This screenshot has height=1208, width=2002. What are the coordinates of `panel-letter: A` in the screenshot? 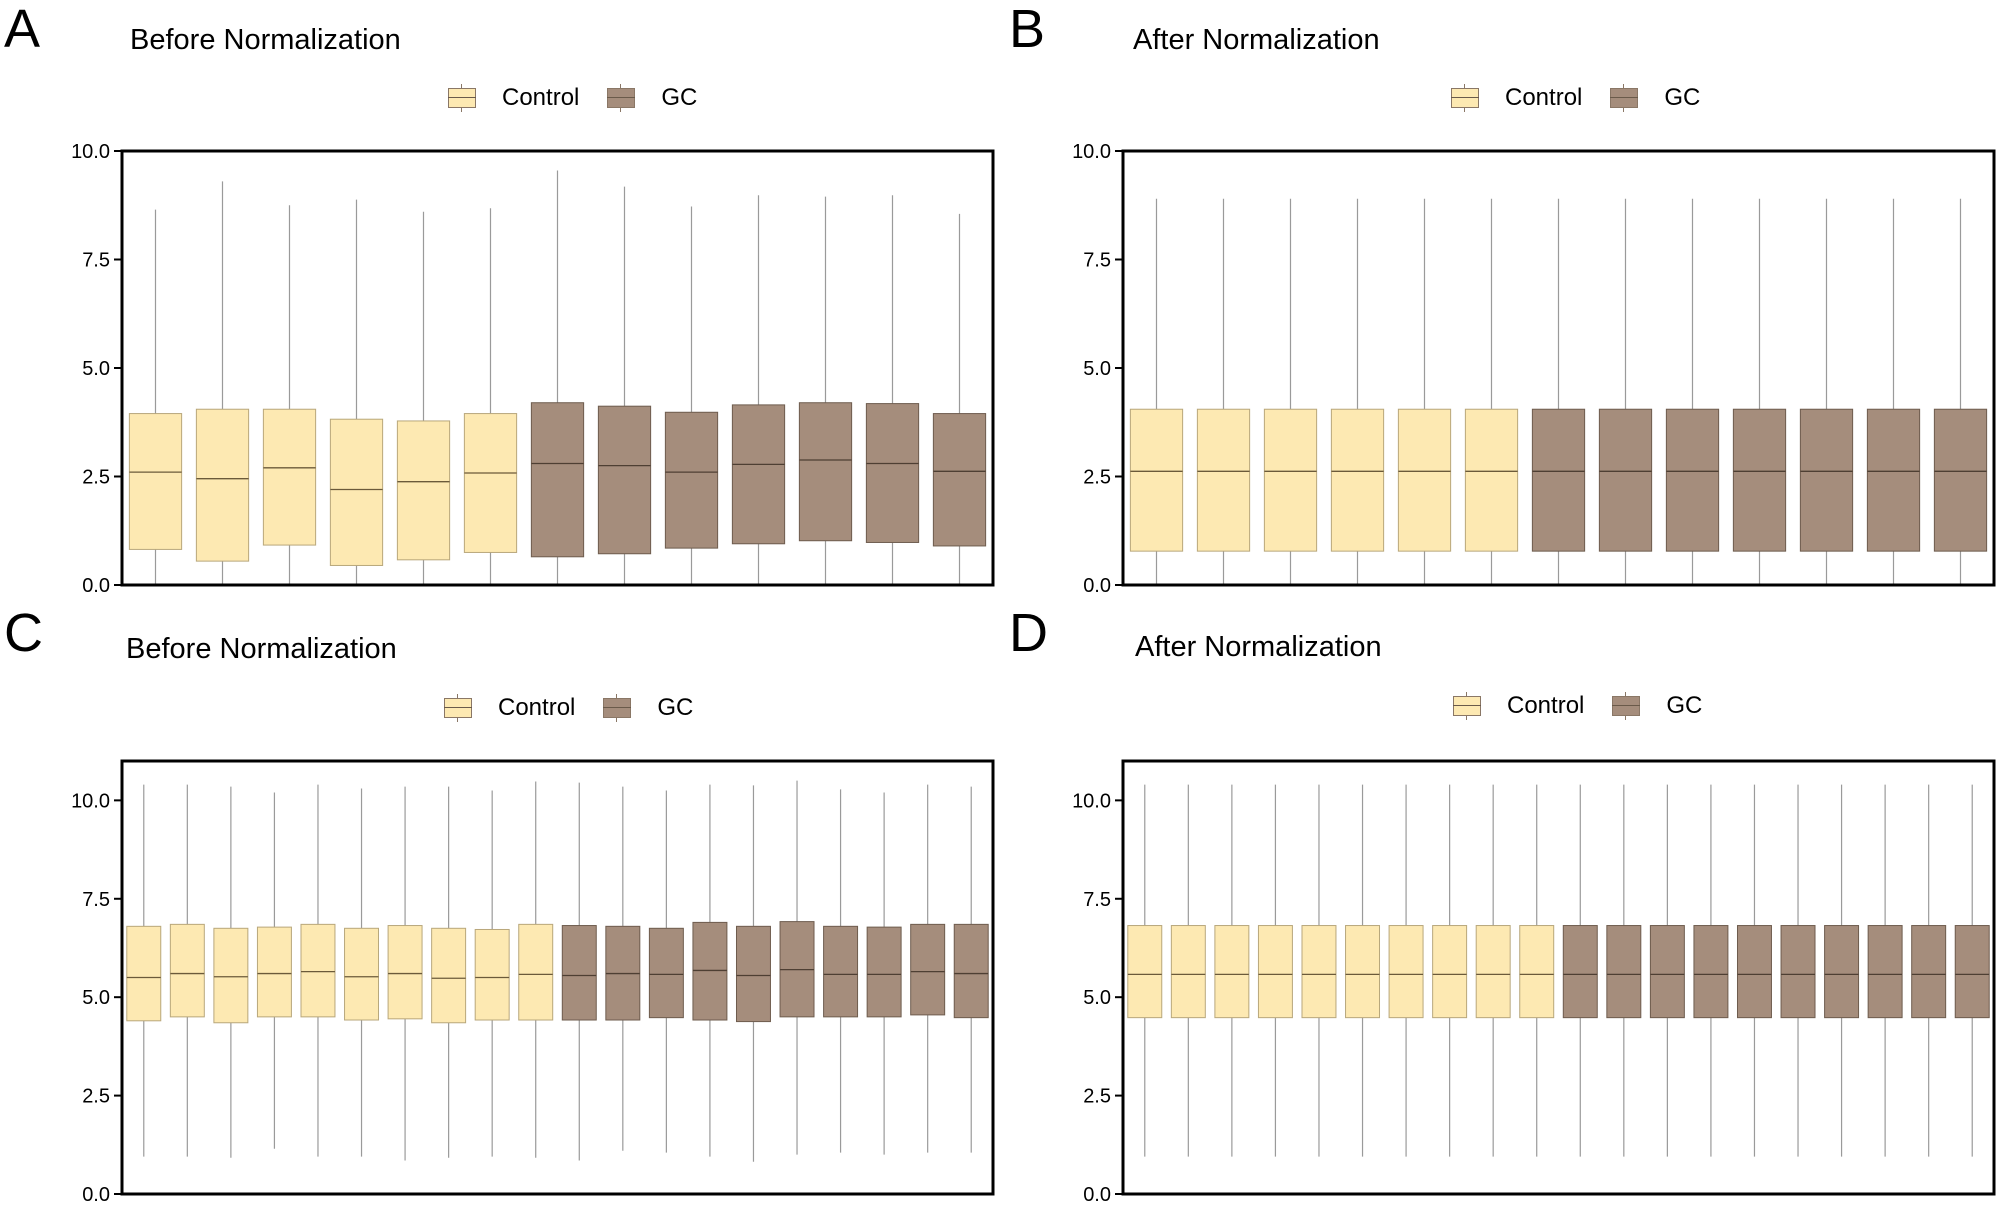 It's located at (22, 29).